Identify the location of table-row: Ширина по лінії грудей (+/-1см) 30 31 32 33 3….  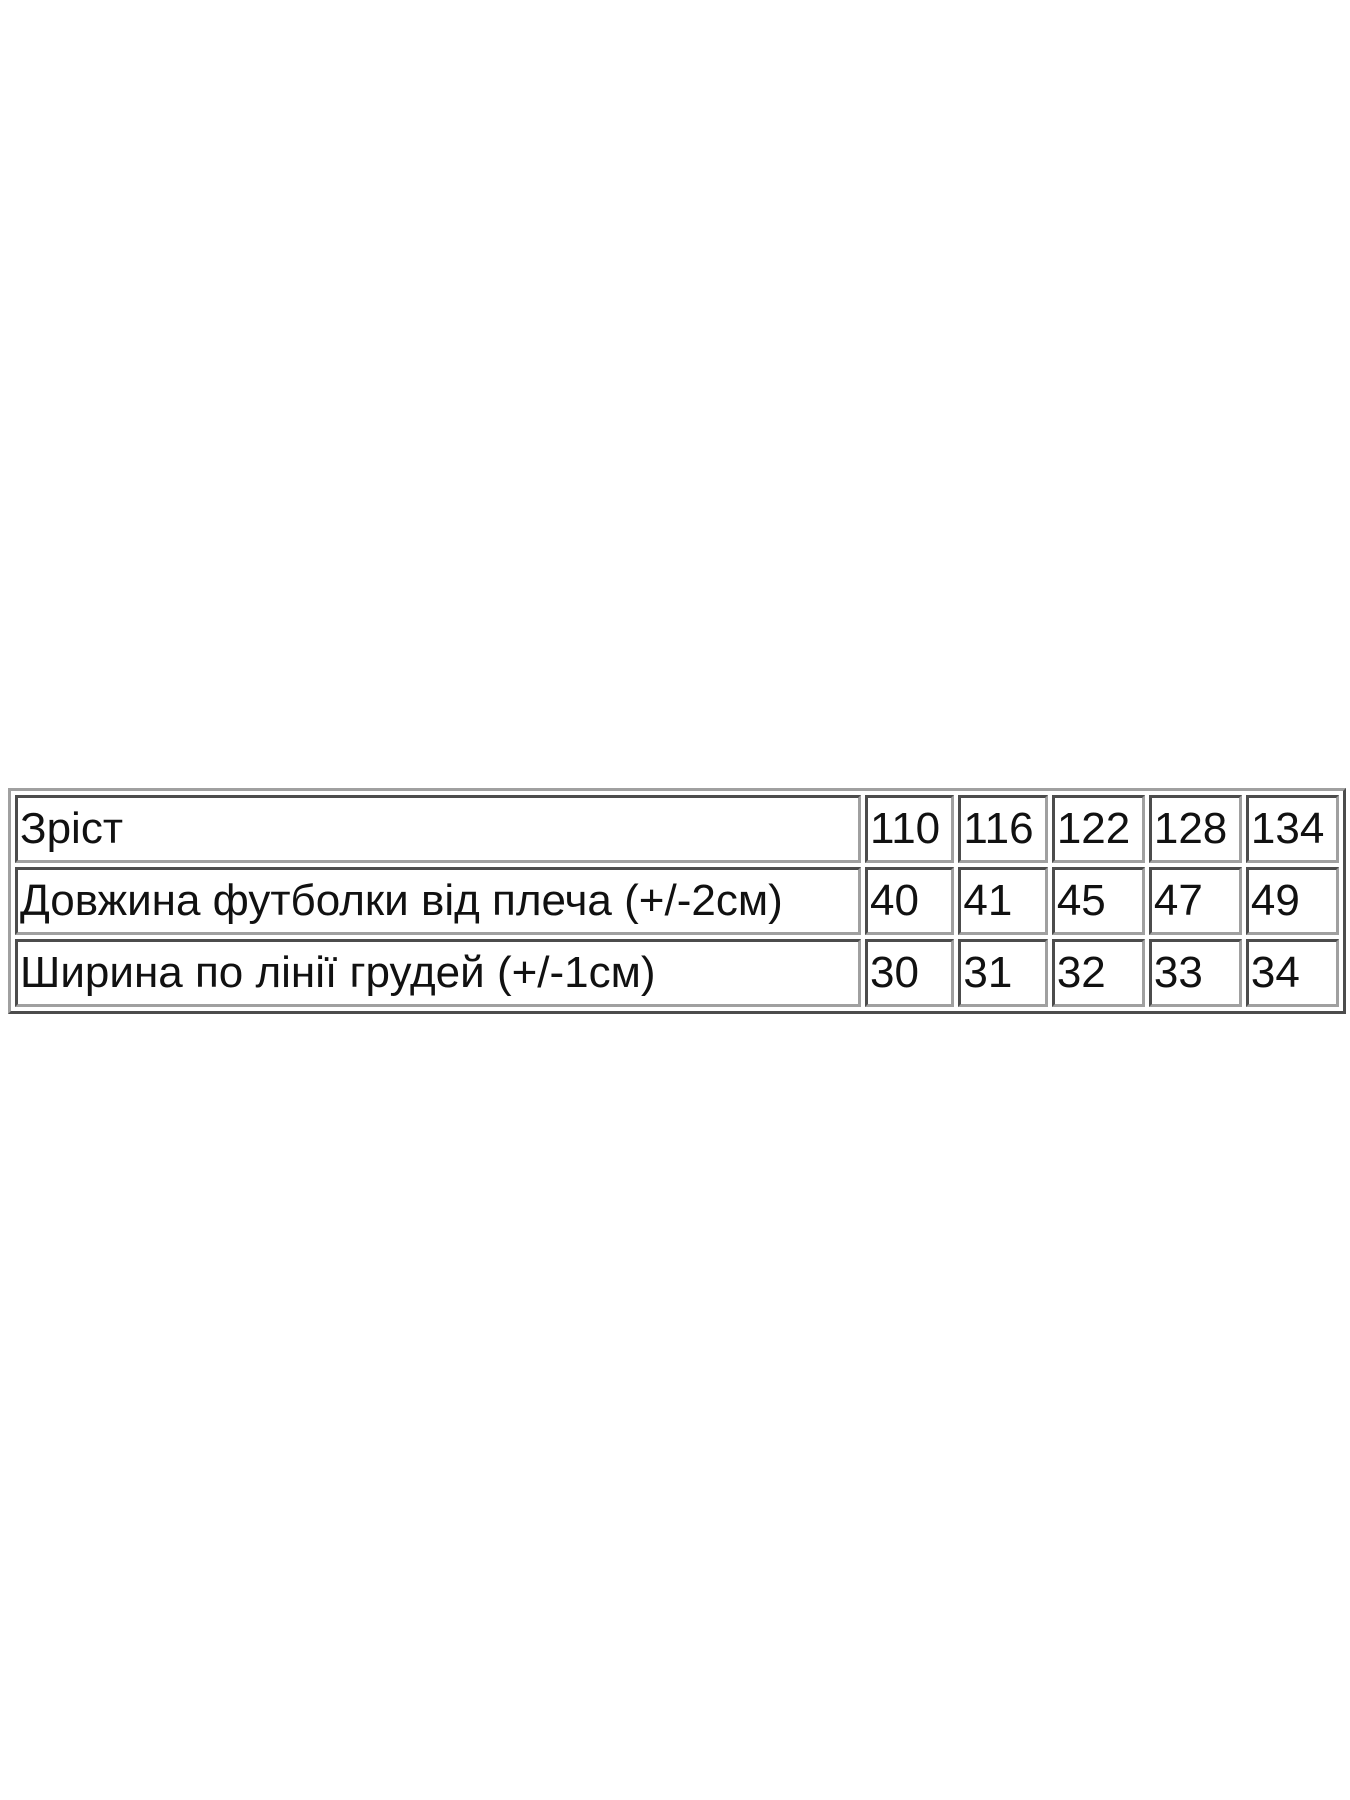
(677, 973).